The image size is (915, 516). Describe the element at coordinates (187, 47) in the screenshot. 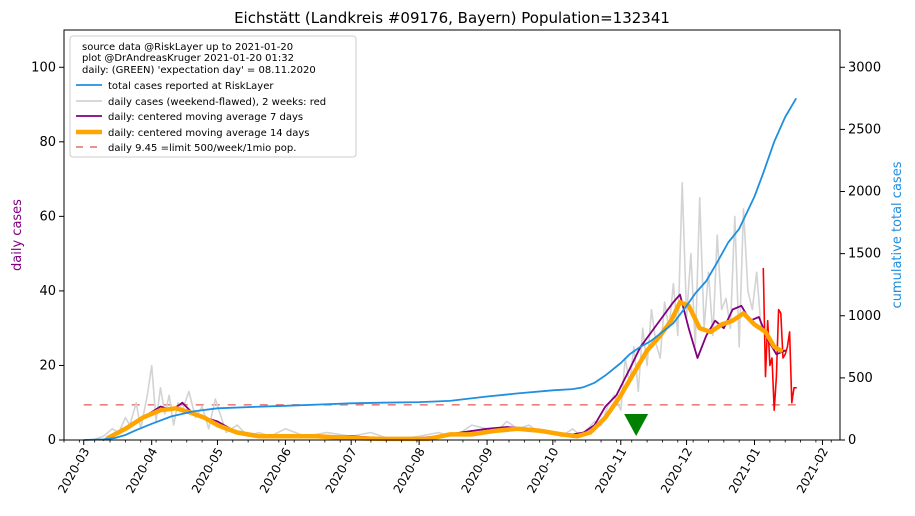

I see `legend-text-line: source data @RiskLayer up to 2021-01-20` at that location.